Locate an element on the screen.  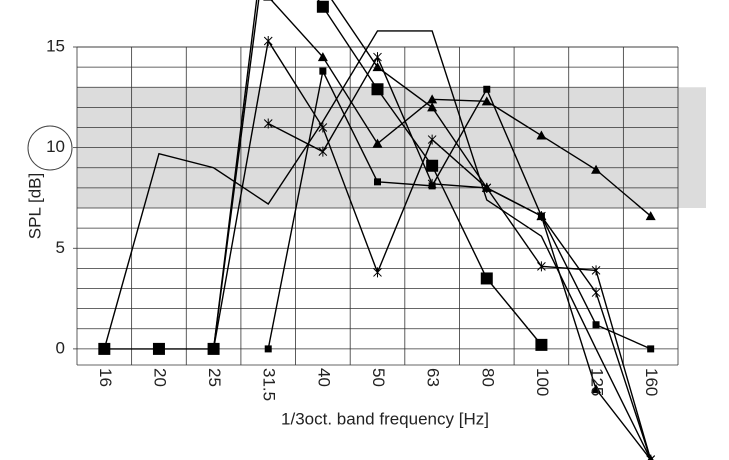
highlight-circle is located at coordinates (50, 148).